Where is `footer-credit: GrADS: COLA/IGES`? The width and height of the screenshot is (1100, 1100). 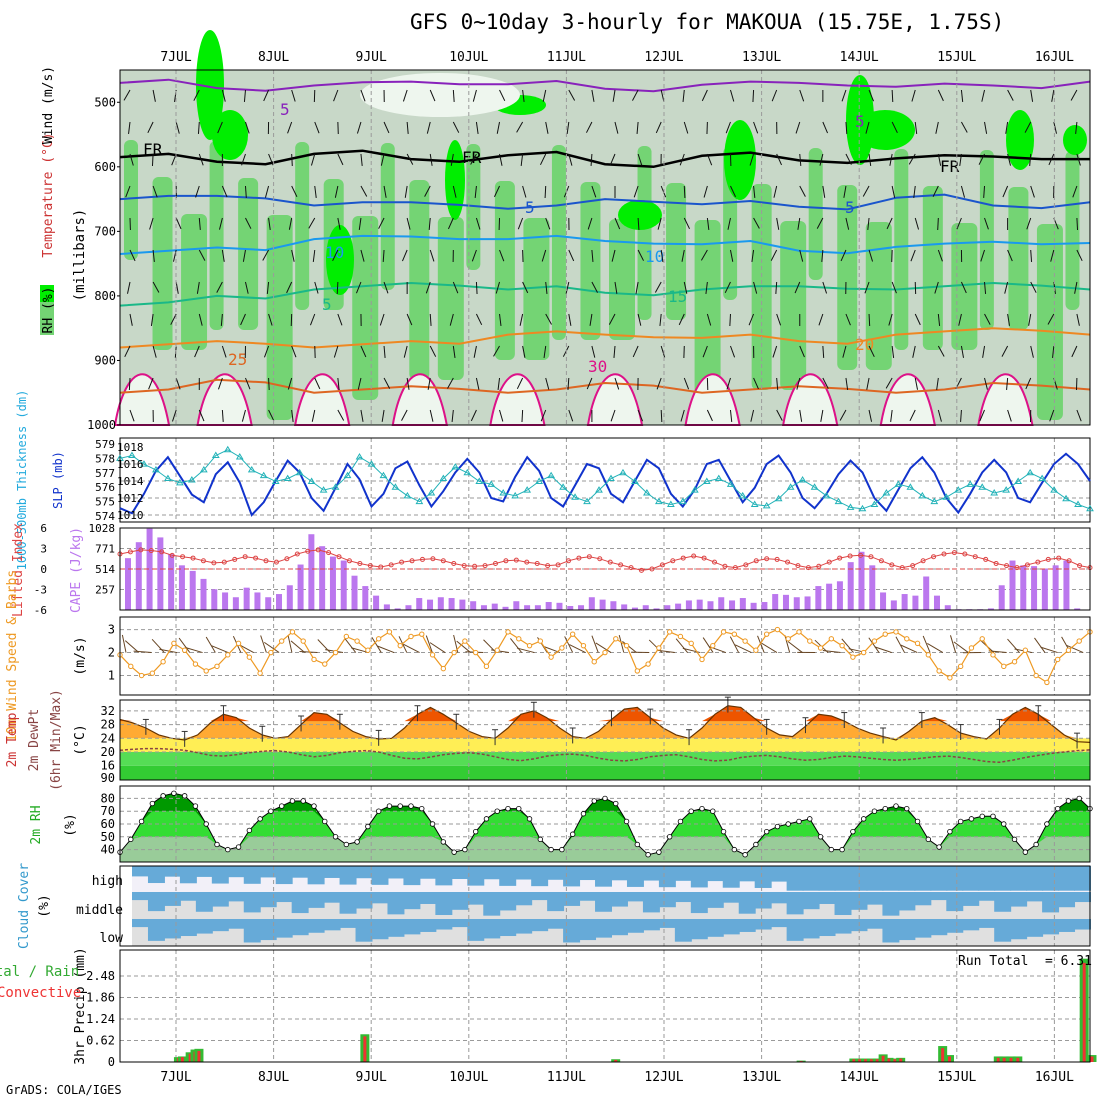
footer-credit: GrADS: COLA/IGES is located at coordinates (64, 1090).